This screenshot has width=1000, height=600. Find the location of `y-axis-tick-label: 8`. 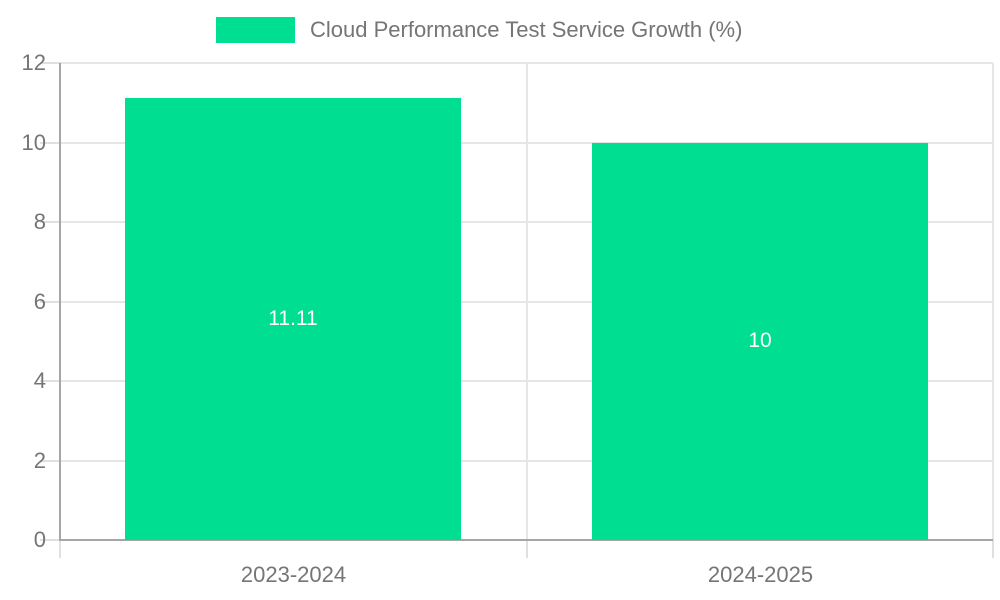

y-axis-tick-label: 8 is located at coordinates (39, 221).